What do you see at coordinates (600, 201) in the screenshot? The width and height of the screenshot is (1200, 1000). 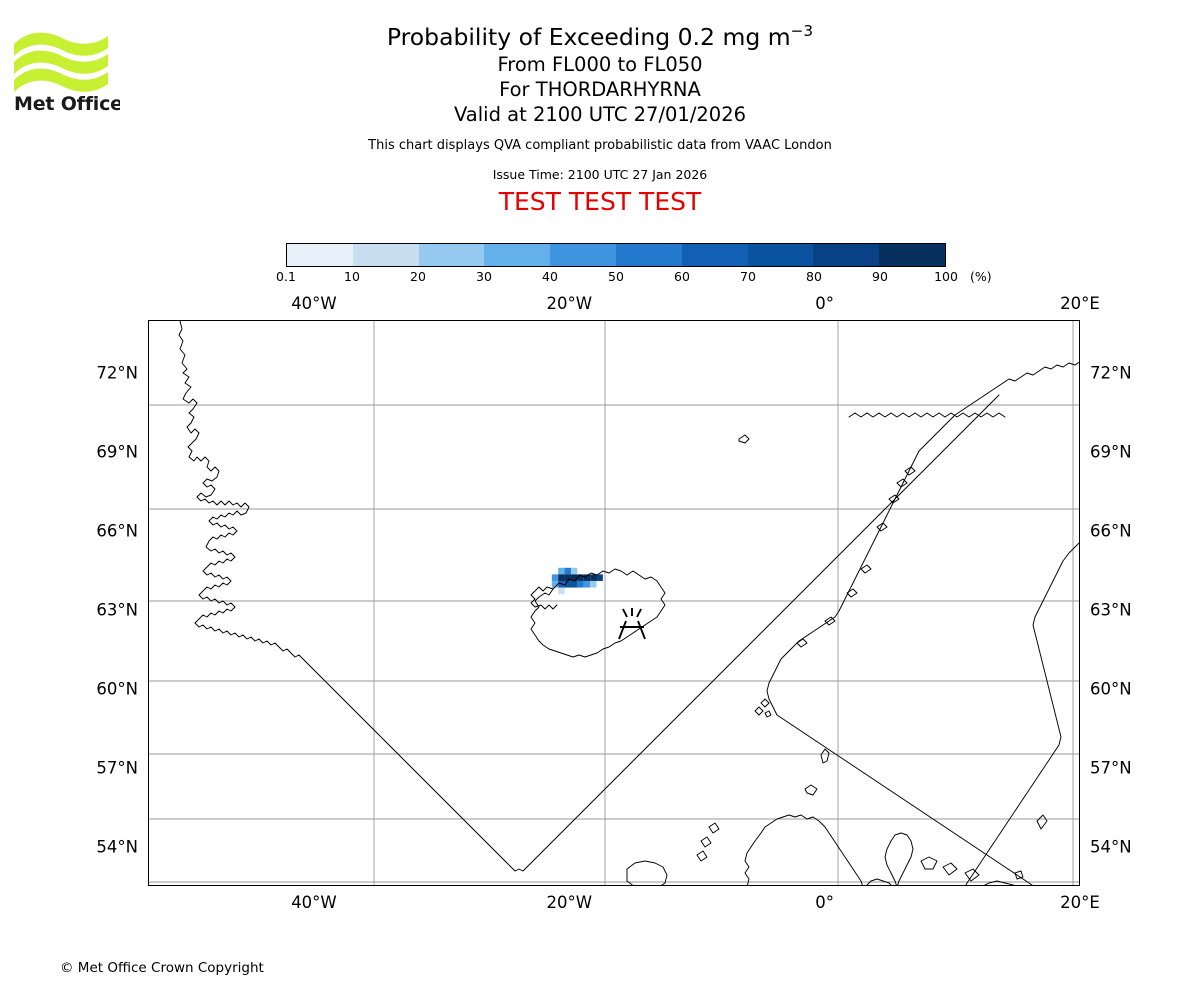 I see `test-banner: TEST TEST TEST` at bounding box center [600, 201].